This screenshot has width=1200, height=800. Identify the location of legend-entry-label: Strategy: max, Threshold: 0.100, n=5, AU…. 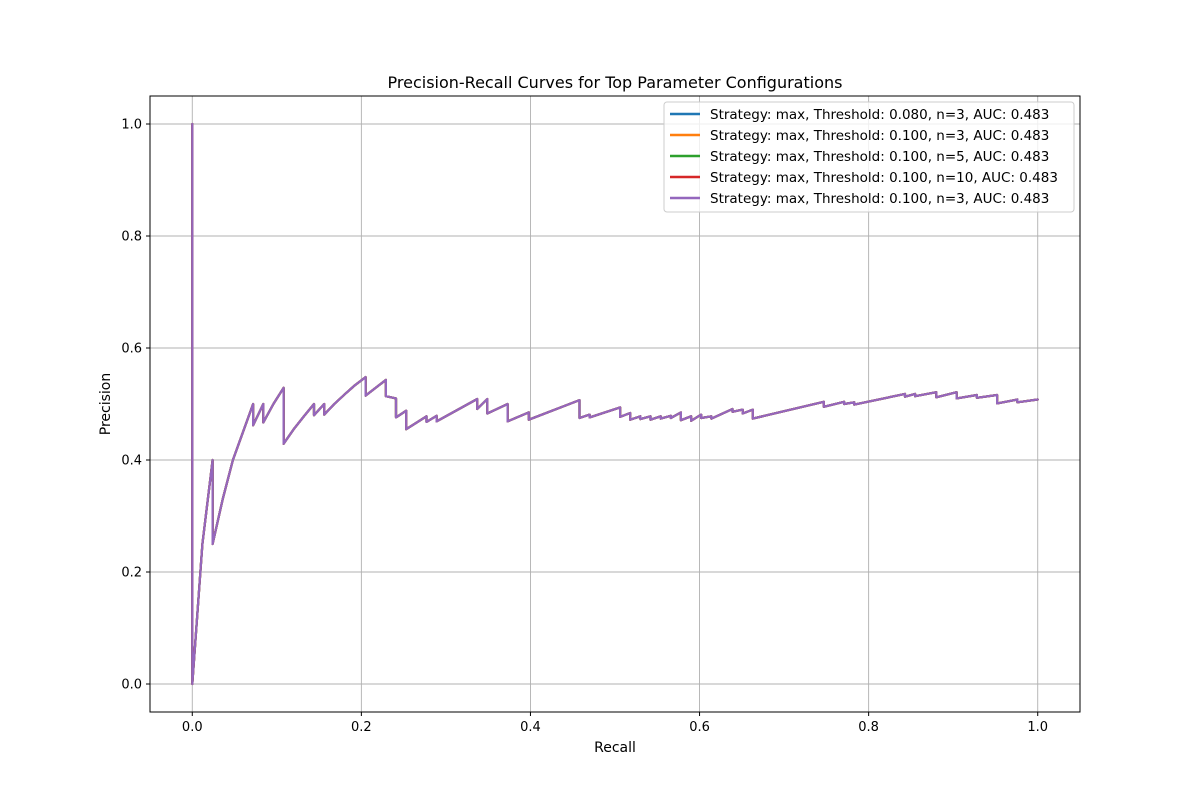
(879, 157).